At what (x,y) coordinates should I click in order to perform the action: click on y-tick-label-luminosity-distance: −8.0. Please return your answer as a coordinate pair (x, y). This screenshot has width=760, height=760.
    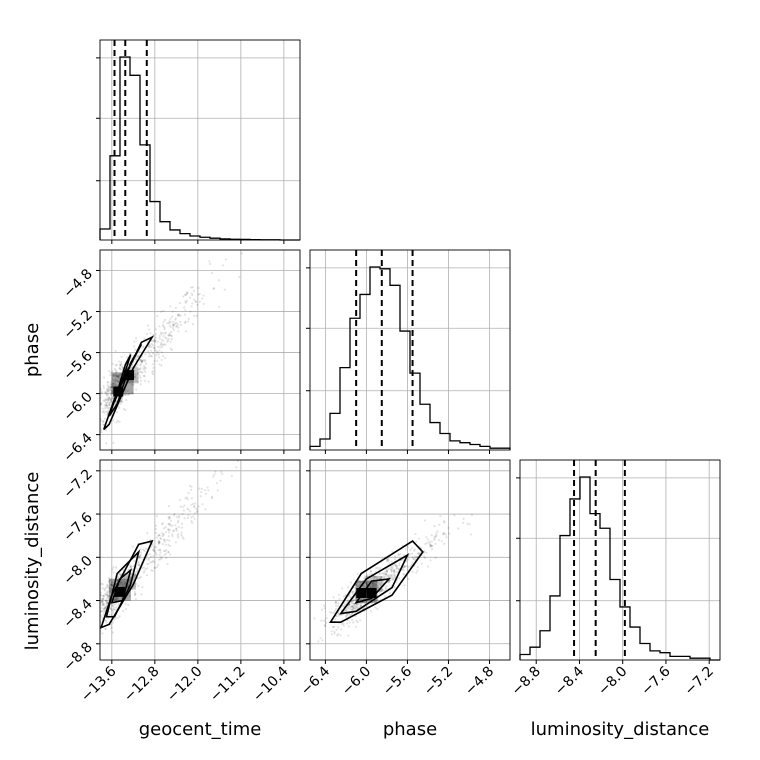
    Looking at the image, I should click on (77, 570).